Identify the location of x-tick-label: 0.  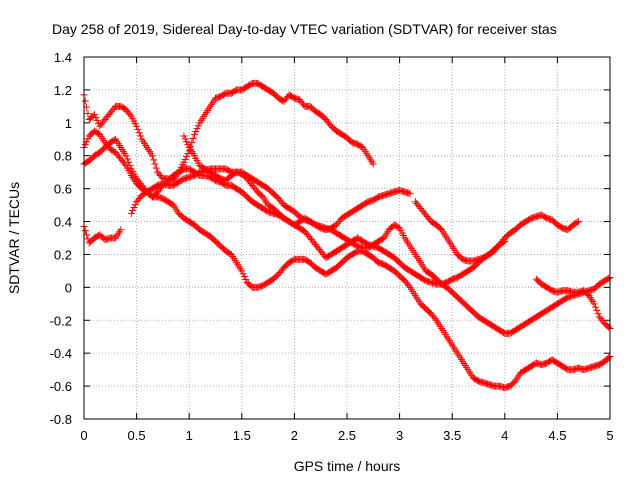
(83, 435).